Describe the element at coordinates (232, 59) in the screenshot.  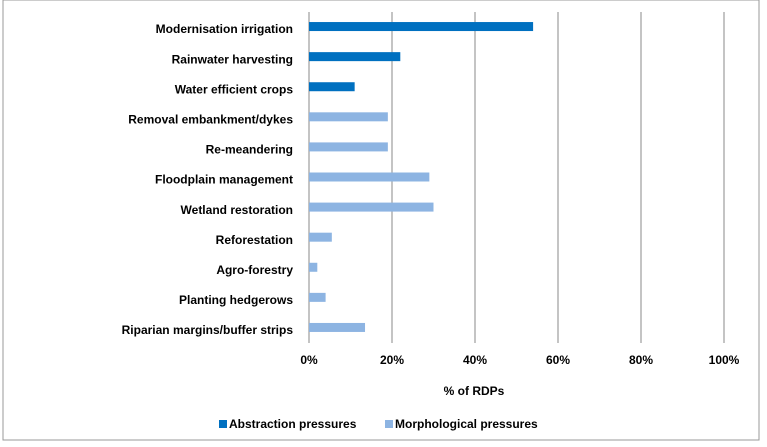
I see `y-tick-label: Rainwater harvesting` at that location.